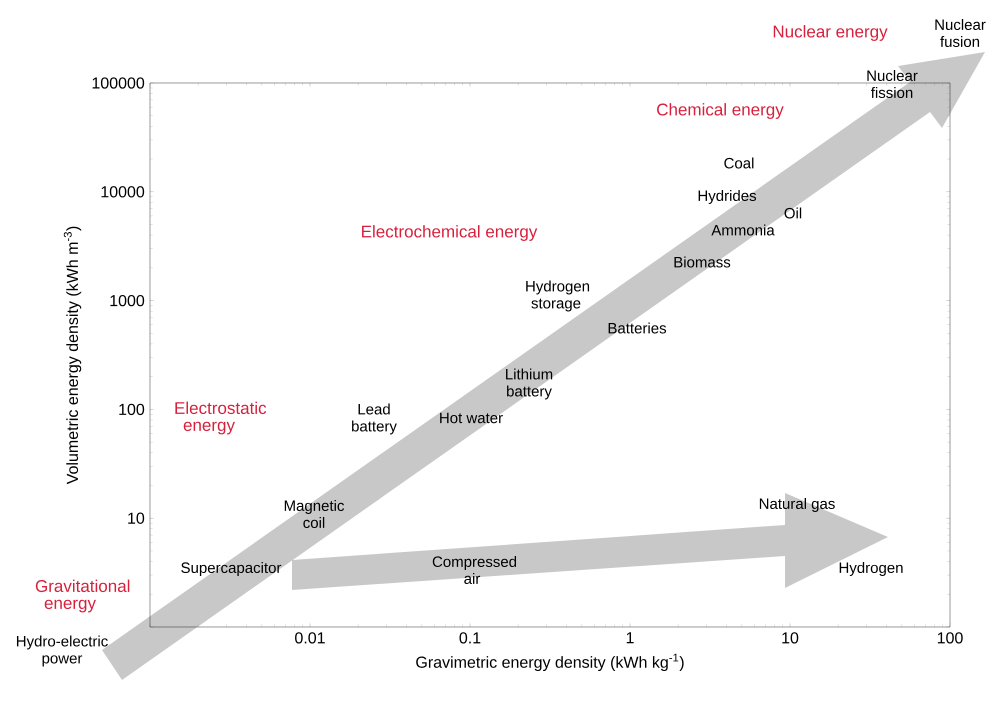  I want to click on annotation: Electrochemical energy, so click(450, 233).